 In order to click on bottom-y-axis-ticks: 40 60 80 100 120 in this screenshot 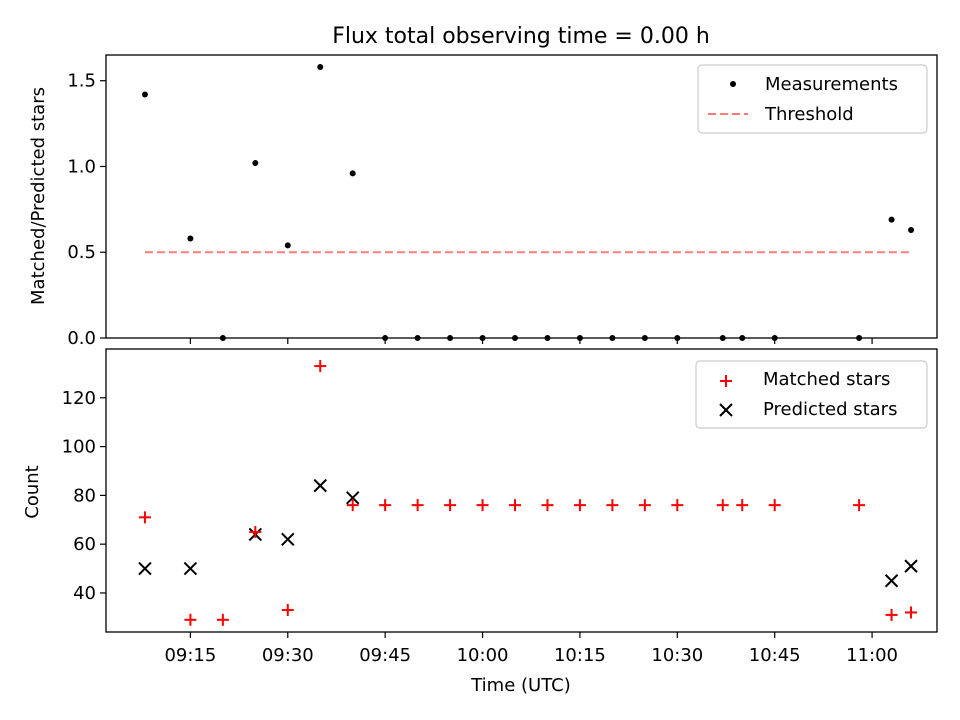, I will do `click(84, 496)`.